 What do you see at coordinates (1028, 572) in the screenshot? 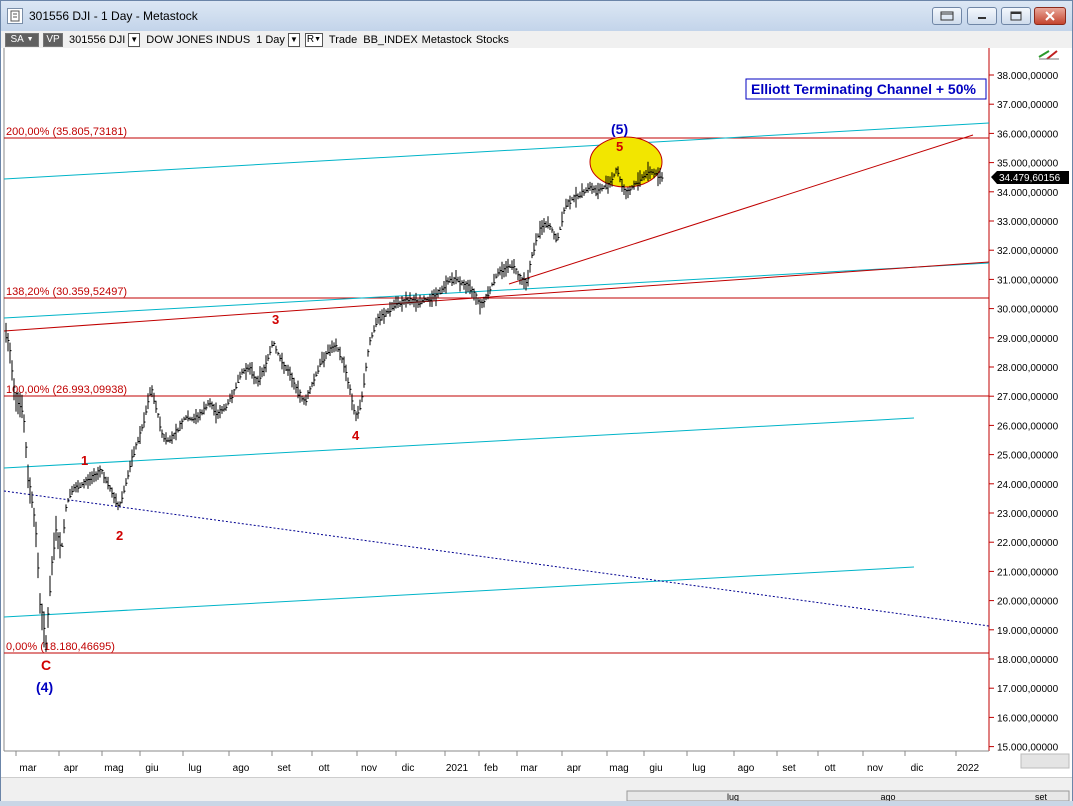
I see `y-tick-label: 21.000,00000` at bounding box center [1028, 572].